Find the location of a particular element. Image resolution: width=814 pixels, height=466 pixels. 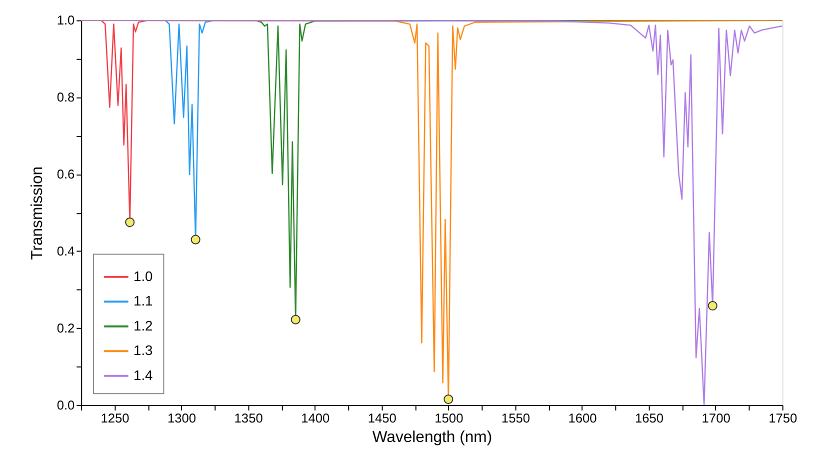

x-tick-label: 1400 is located at coordinates (315, 418).